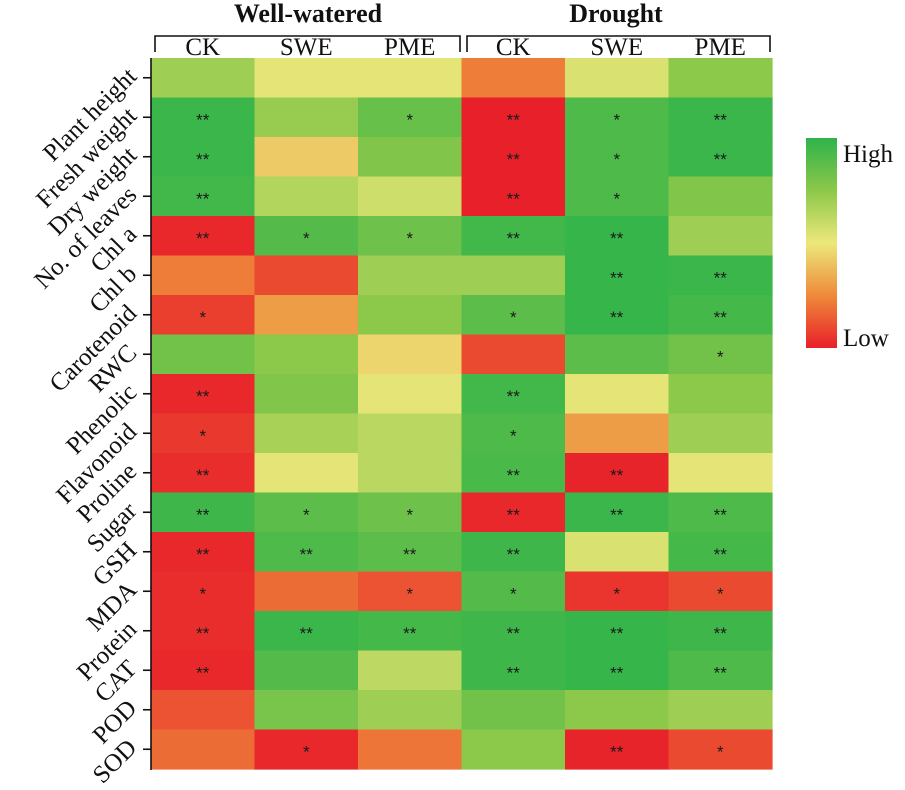  I want to click on legend-high-label: High, so click(868, 154).